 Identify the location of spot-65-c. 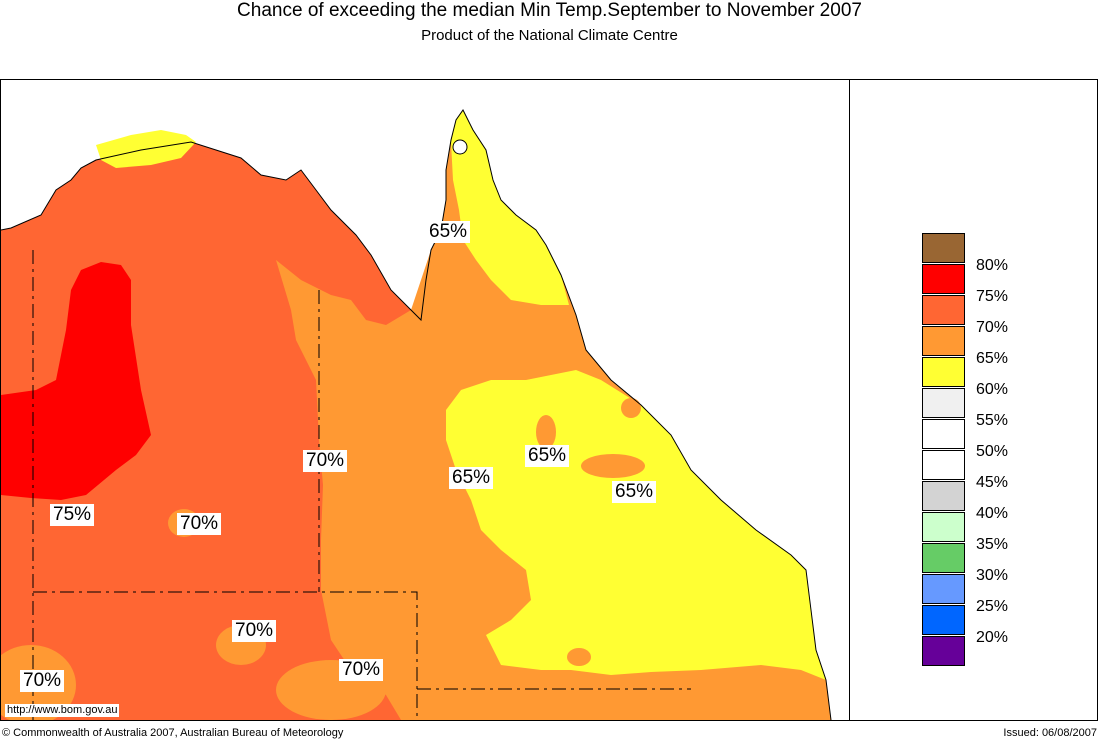
(631, 408).